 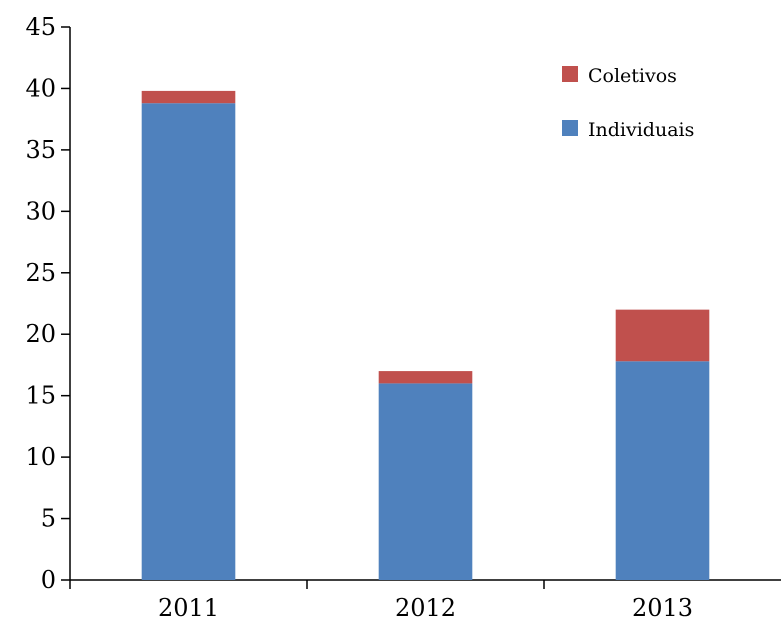 I want to click on y-tick-label: 20, so click(x=40, y=334).